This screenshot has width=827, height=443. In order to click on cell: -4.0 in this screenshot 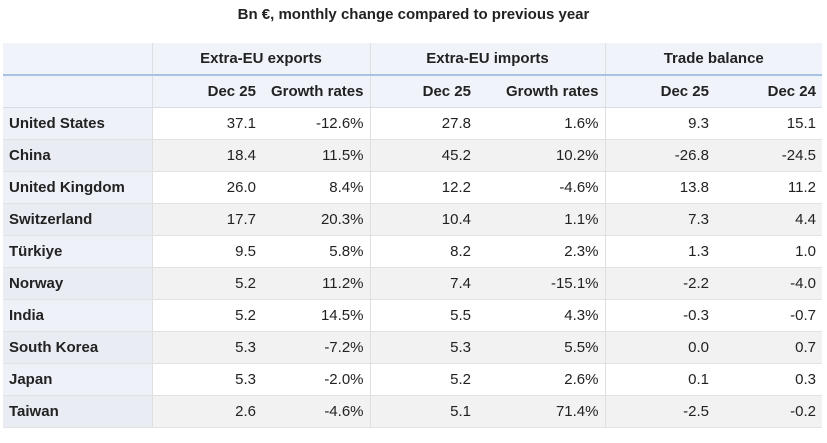, I will do `click(768, 283)`.